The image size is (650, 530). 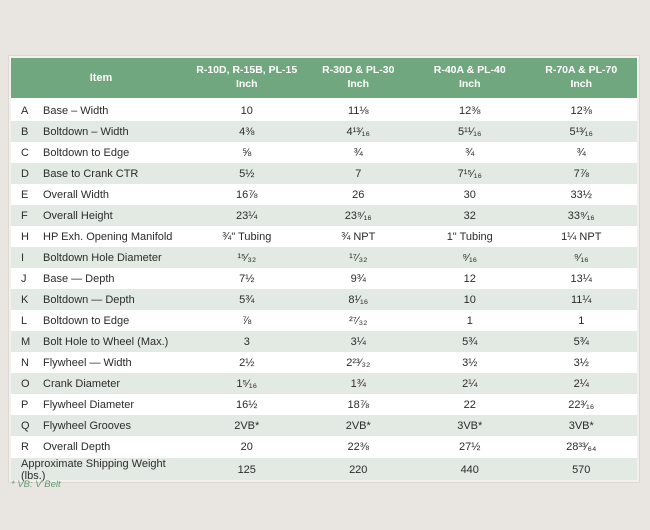 I want to click on header-col-1: R-10D, R-15B, PL-15 Inch, so click(x=247, y=77).